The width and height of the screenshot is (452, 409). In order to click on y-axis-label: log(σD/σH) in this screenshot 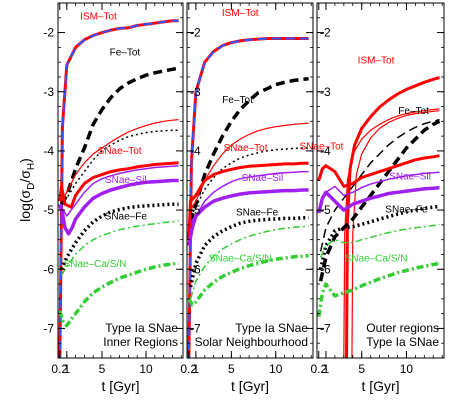, I will do `click(27, 190)`.